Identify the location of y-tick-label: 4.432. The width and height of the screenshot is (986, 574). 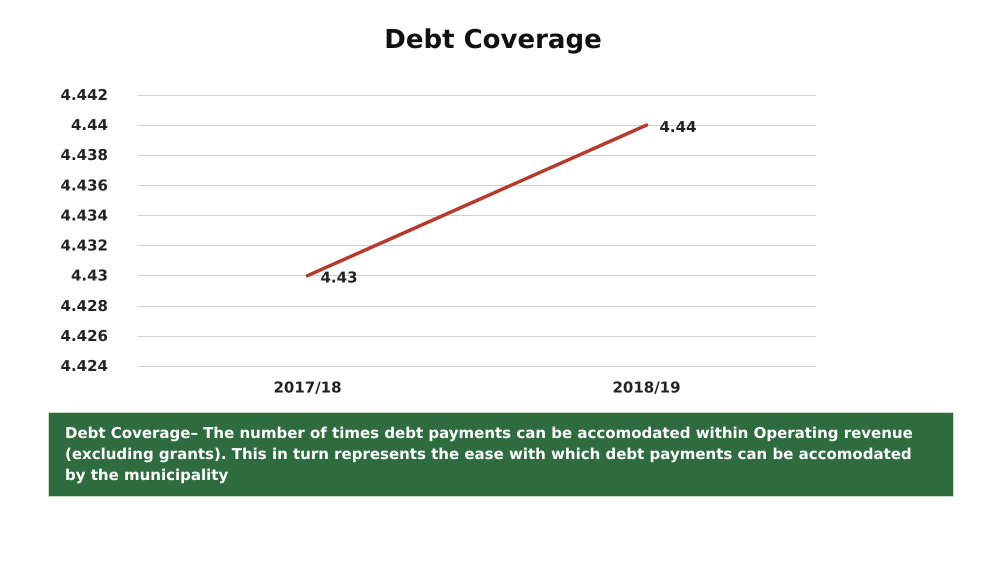
(84, 245).